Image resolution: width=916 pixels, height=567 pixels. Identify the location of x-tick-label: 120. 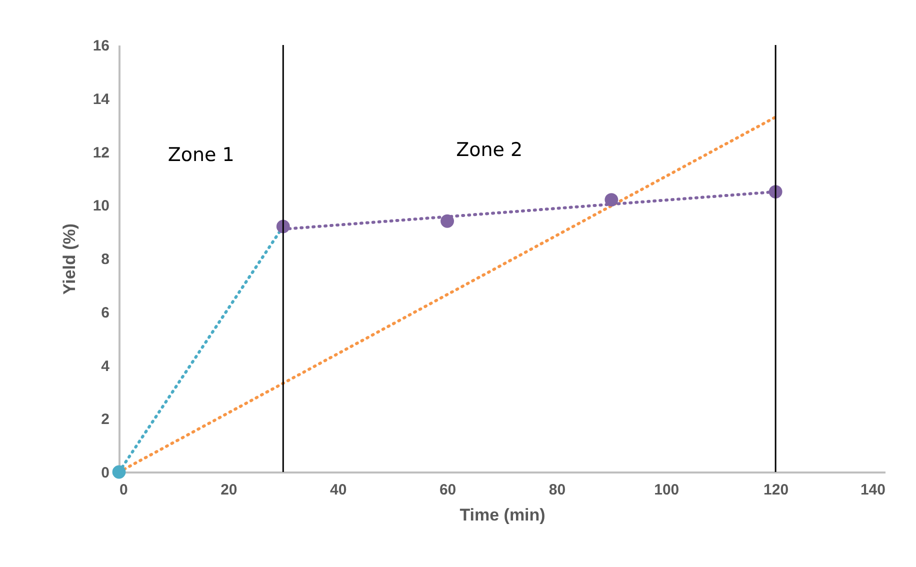
(776, 490).